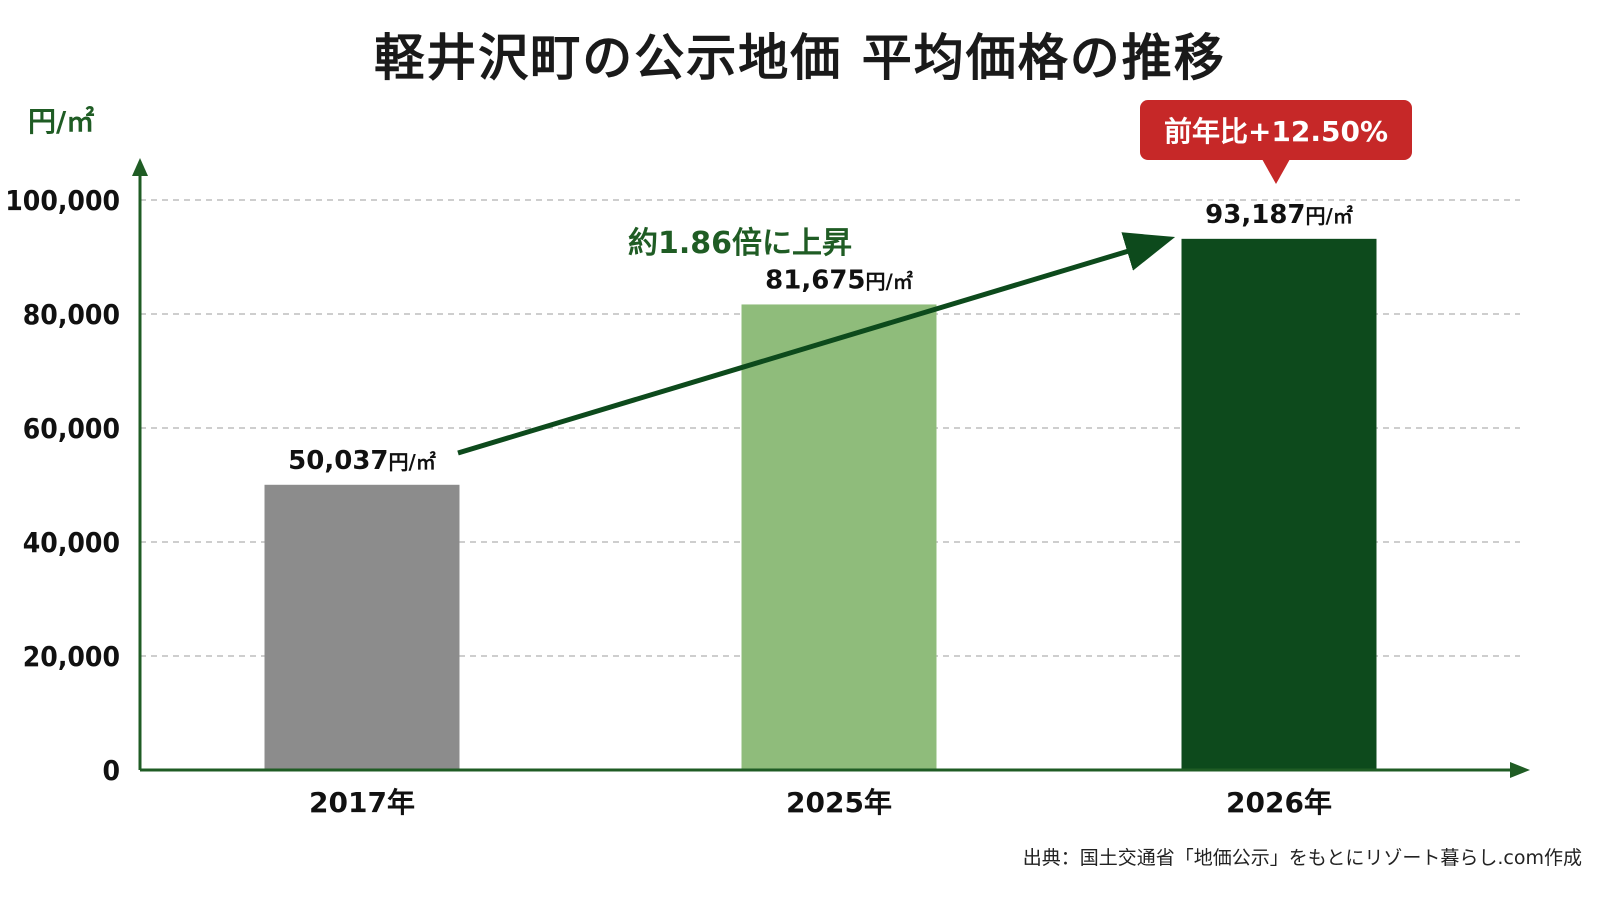 The height and width of the screenshot is (900, 1600). Describe the element at coordinates (1520, 770) in the screenshot. I see `x-axis-arrow` at that location.